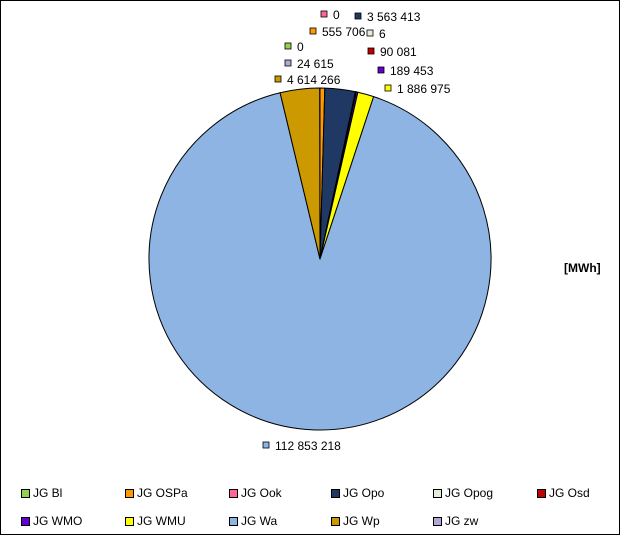 This screenshot has width=620, height=535. I want to click on data-label-jg-wmu: 1 886 975, so click(417, 89).